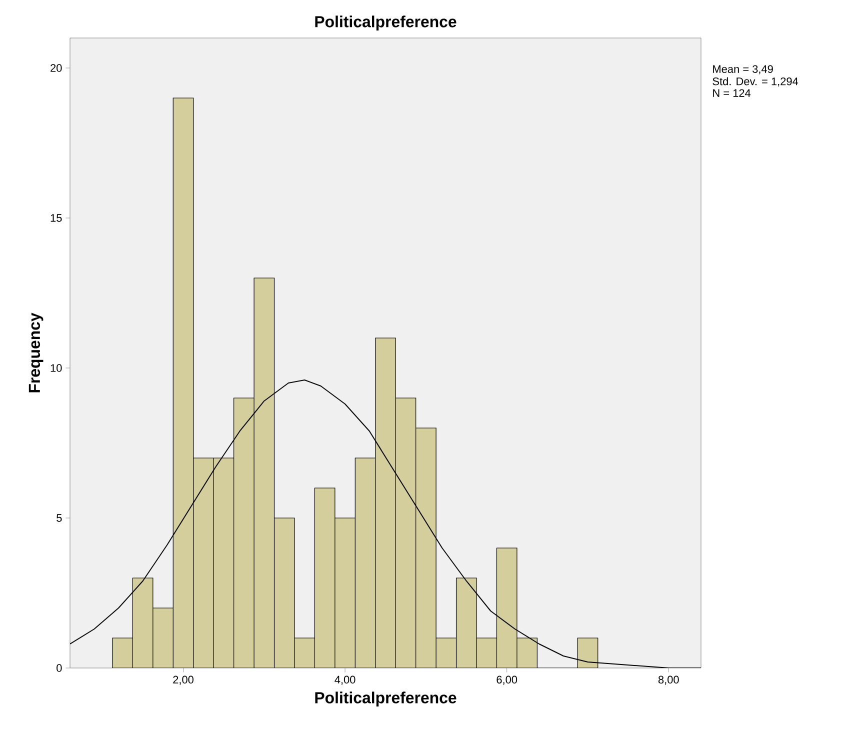 The height and width of the screenshot is (735, 853). I want to click on x-tick-label: 6,00, so click(507, 680).